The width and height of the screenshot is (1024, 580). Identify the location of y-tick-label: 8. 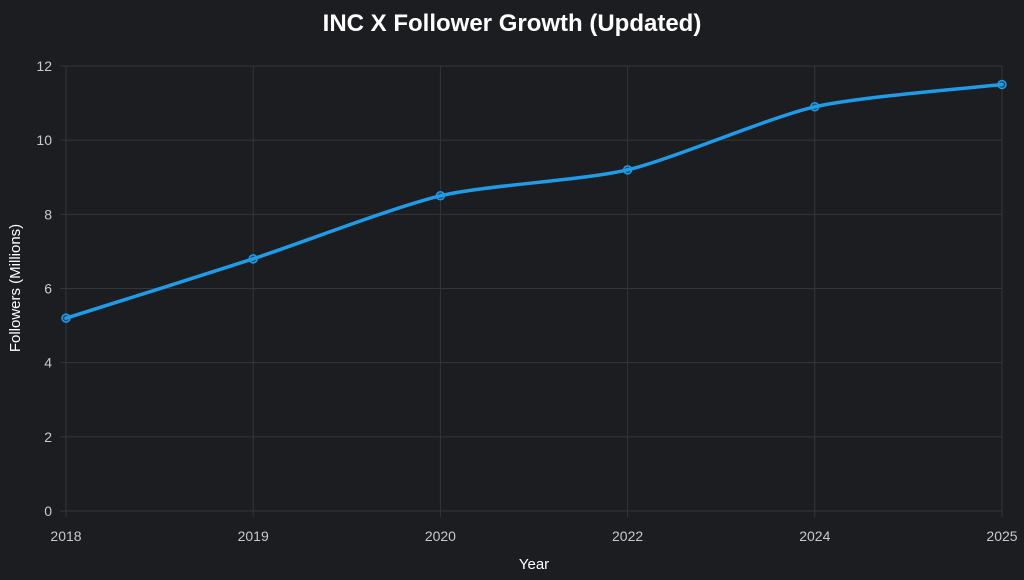
(48, 214).